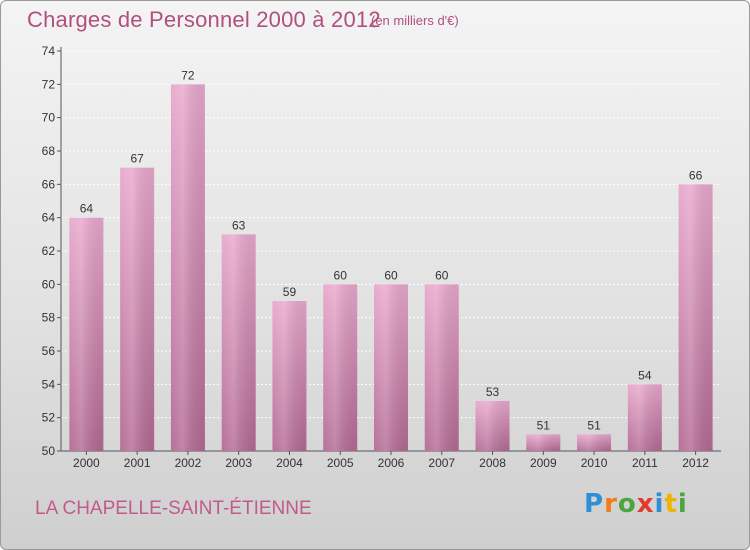 This screenshot has height=550, width=750. What do you see at coordinates (289, 463) in the screenshot?
I see `x-tick-label: 2004` at bounding box center [289, 463].